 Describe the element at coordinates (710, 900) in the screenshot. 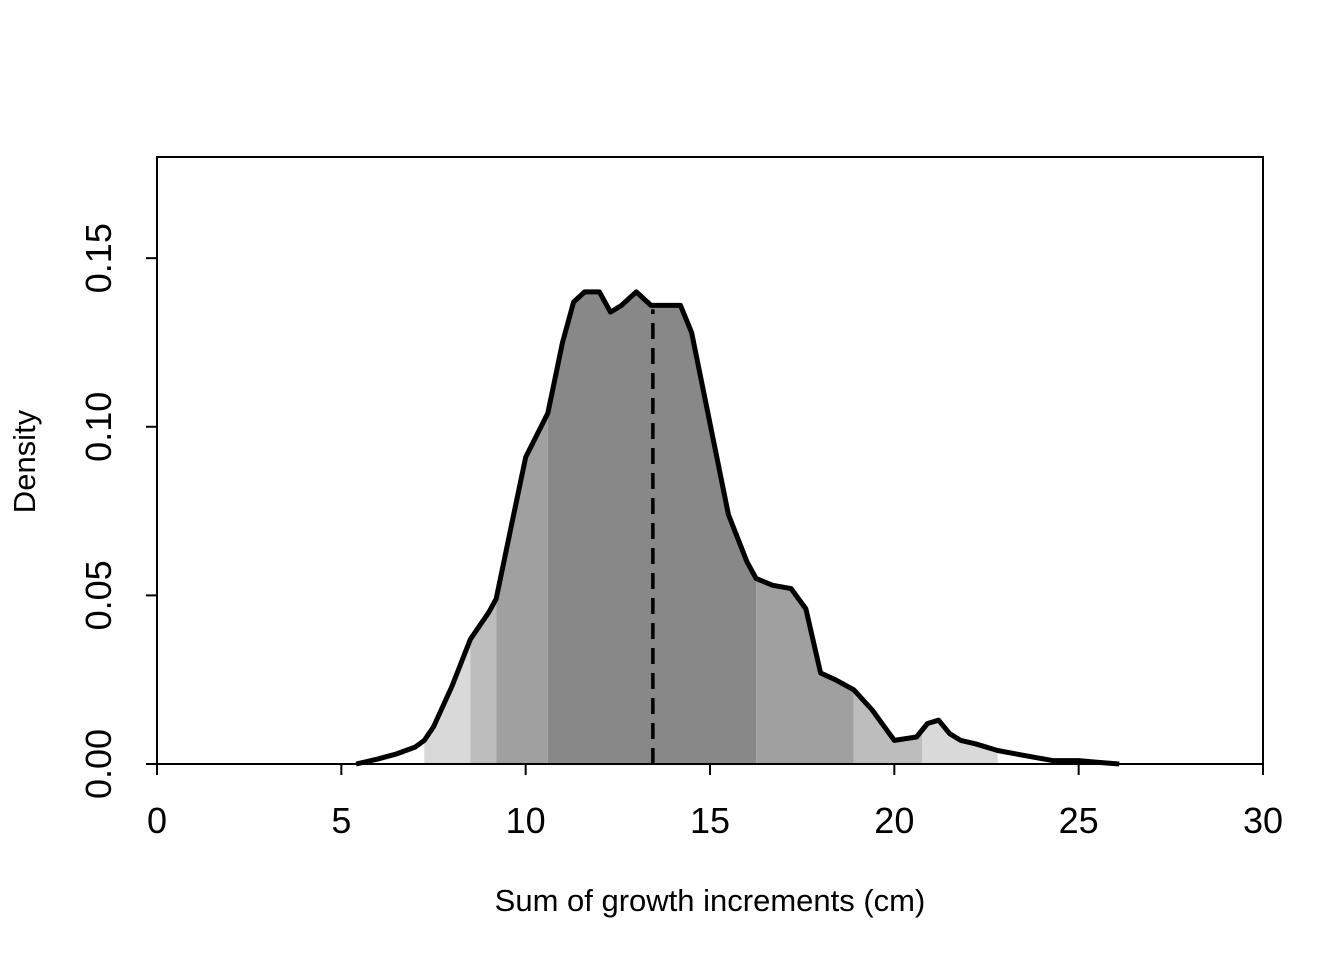

I see `x-axis-title: Sum of growth increments (cm)` at that location.